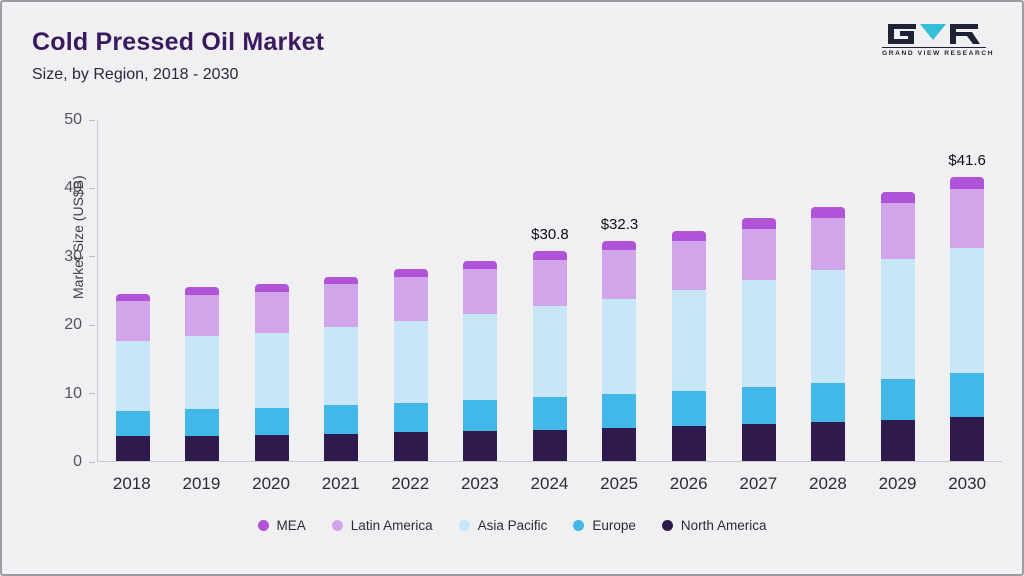  What do you see at coordinates (133, 290) in the screenshot?
I see `bar-2018` at bounding box center [133, 290].